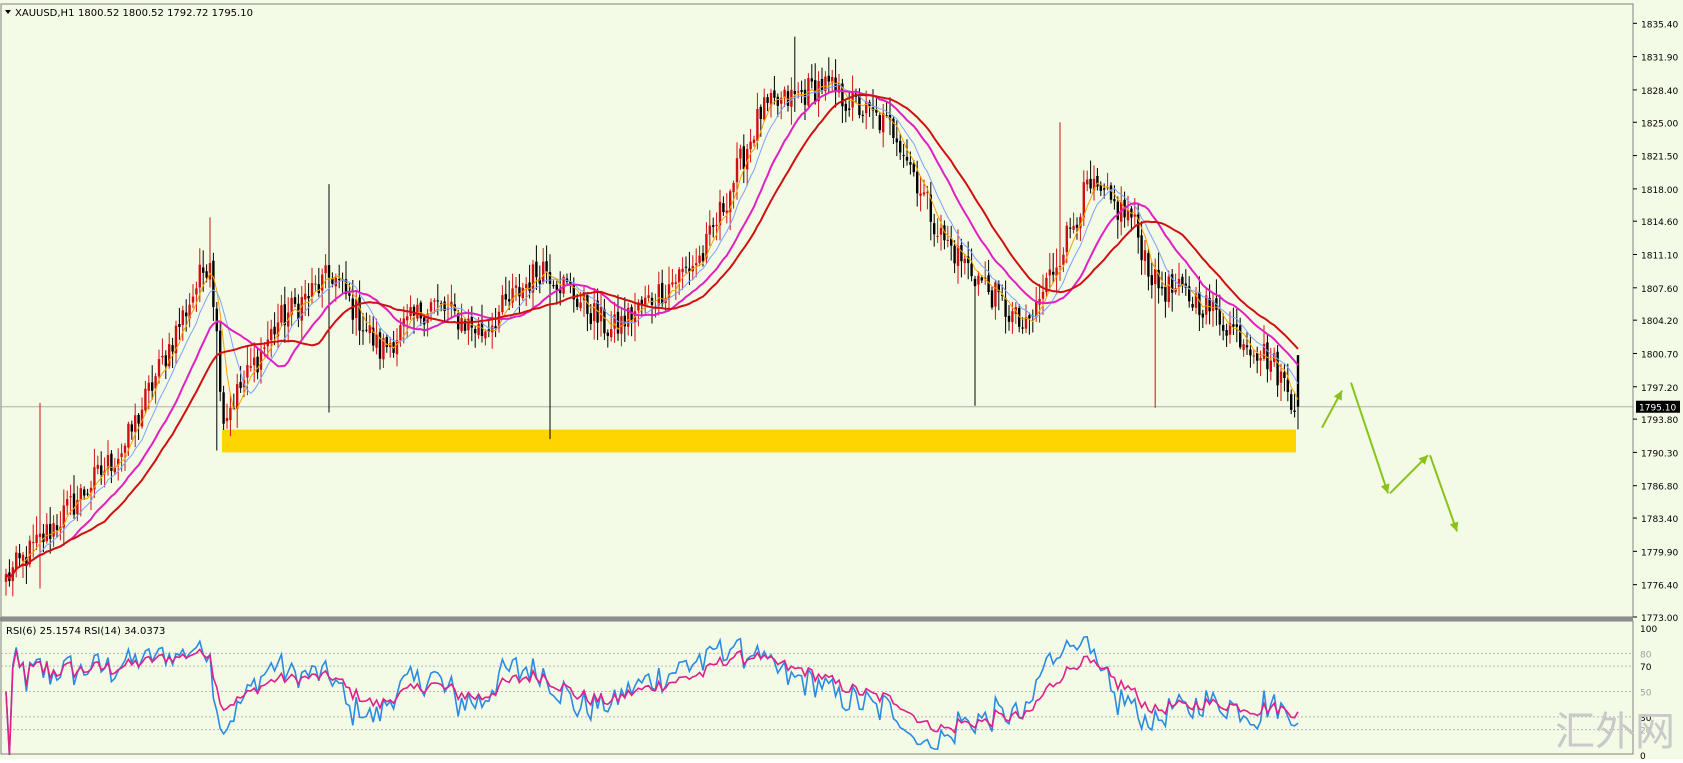  I want to click on rsi-level-label: 80, so click(1646, 655).